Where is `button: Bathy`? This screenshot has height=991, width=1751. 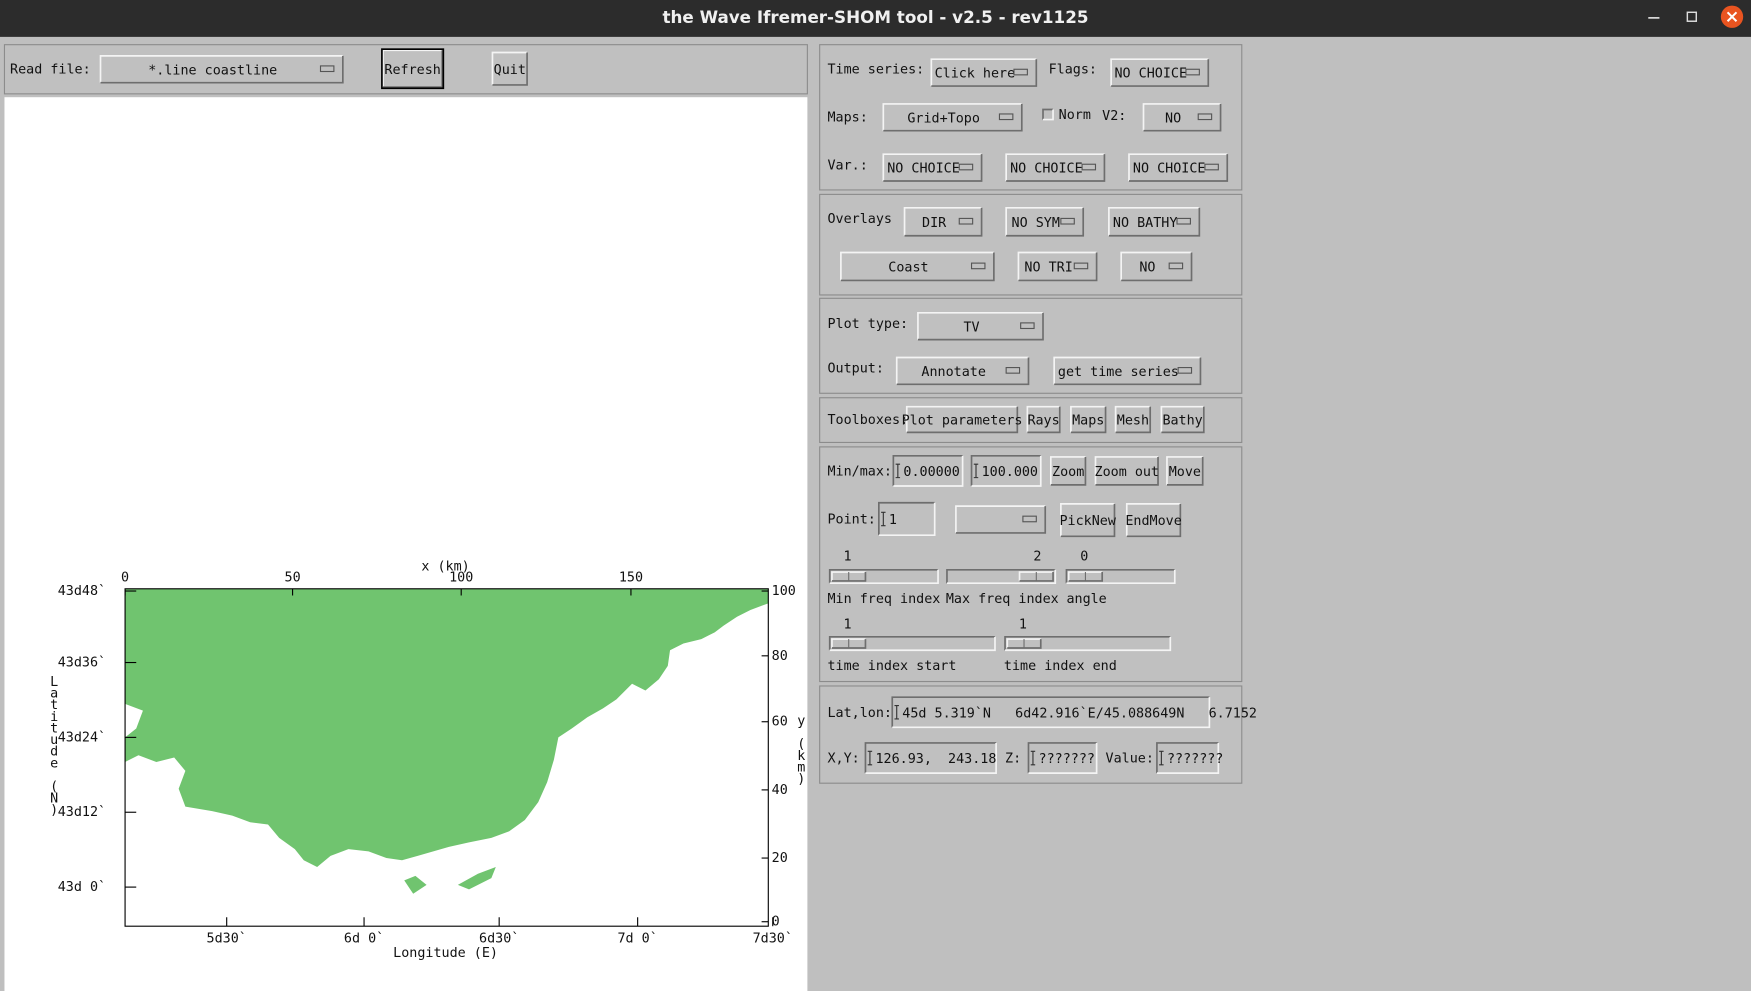 button: Bathy is located at coordinates (1182, 419).